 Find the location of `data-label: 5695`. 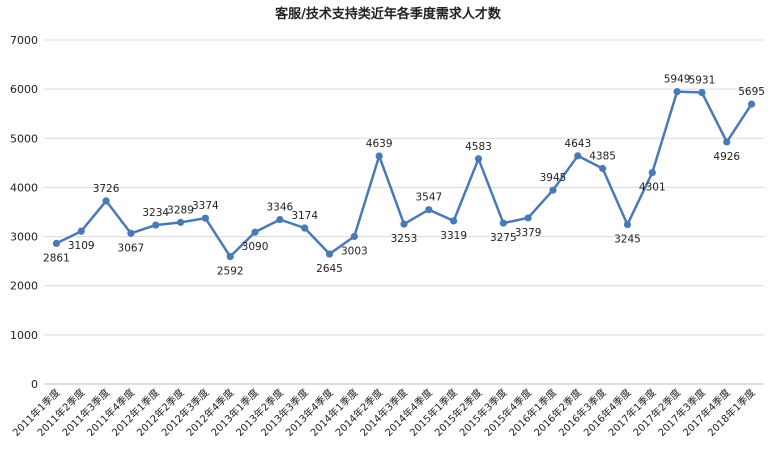

data-label: 5695 is located at coordinates (751, 92).